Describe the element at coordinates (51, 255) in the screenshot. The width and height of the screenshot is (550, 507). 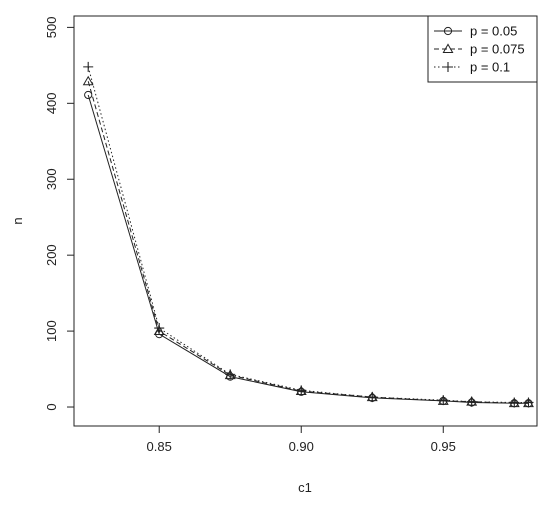
I see `y-tick-label: 200` at that location.